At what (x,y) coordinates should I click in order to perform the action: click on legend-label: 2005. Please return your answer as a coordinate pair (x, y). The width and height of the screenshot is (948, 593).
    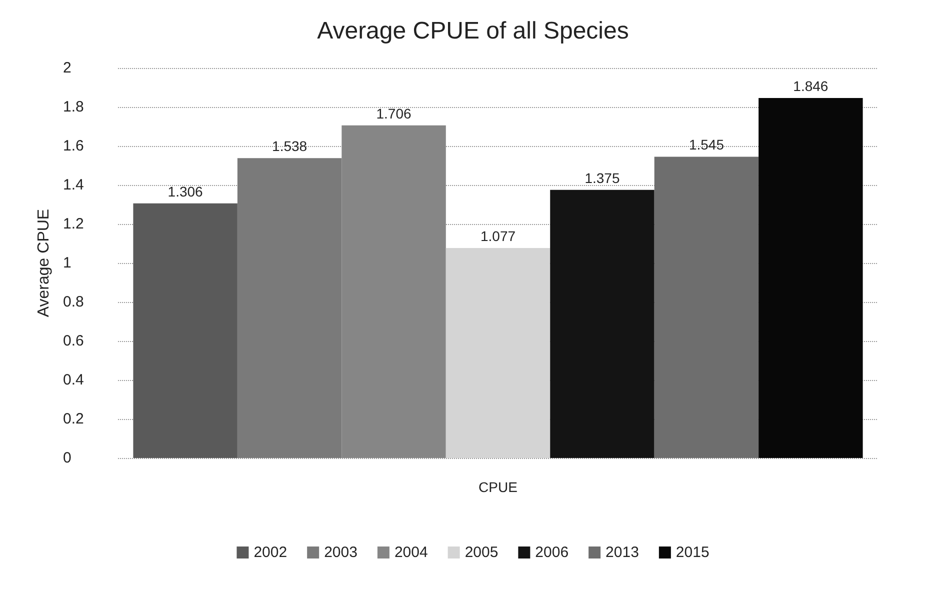
    Looking at the image, I should click on (481, 552).